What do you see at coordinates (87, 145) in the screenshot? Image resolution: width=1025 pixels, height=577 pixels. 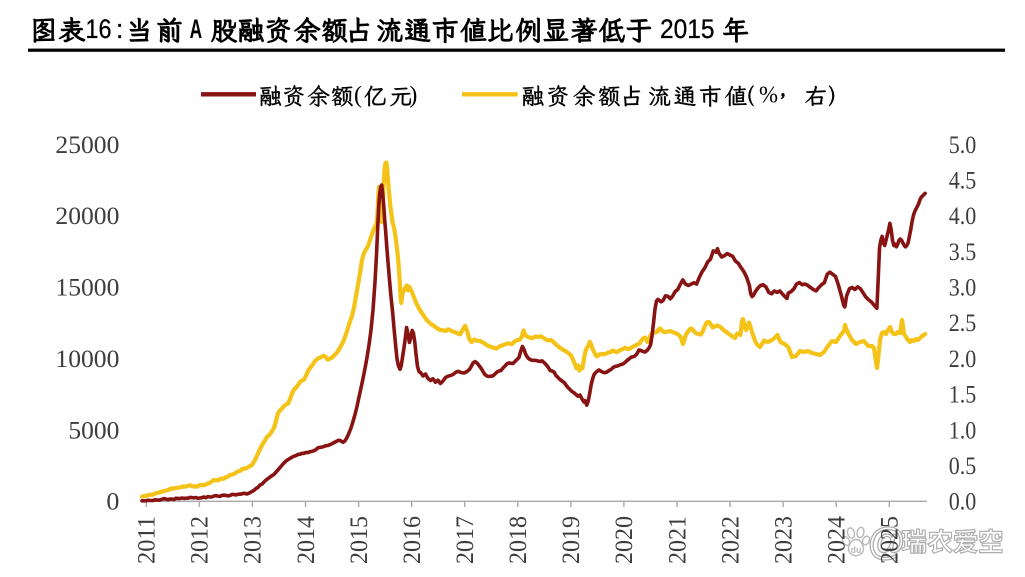 I see `svg-text: 25000` at bounding box center [87, 145].